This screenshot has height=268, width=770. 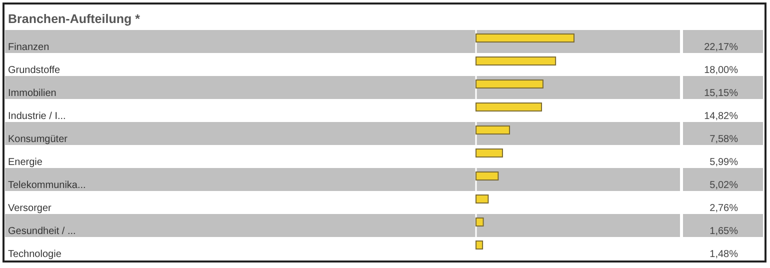 I want to click on data-label: 14,82%, so click(x=721, y=116).